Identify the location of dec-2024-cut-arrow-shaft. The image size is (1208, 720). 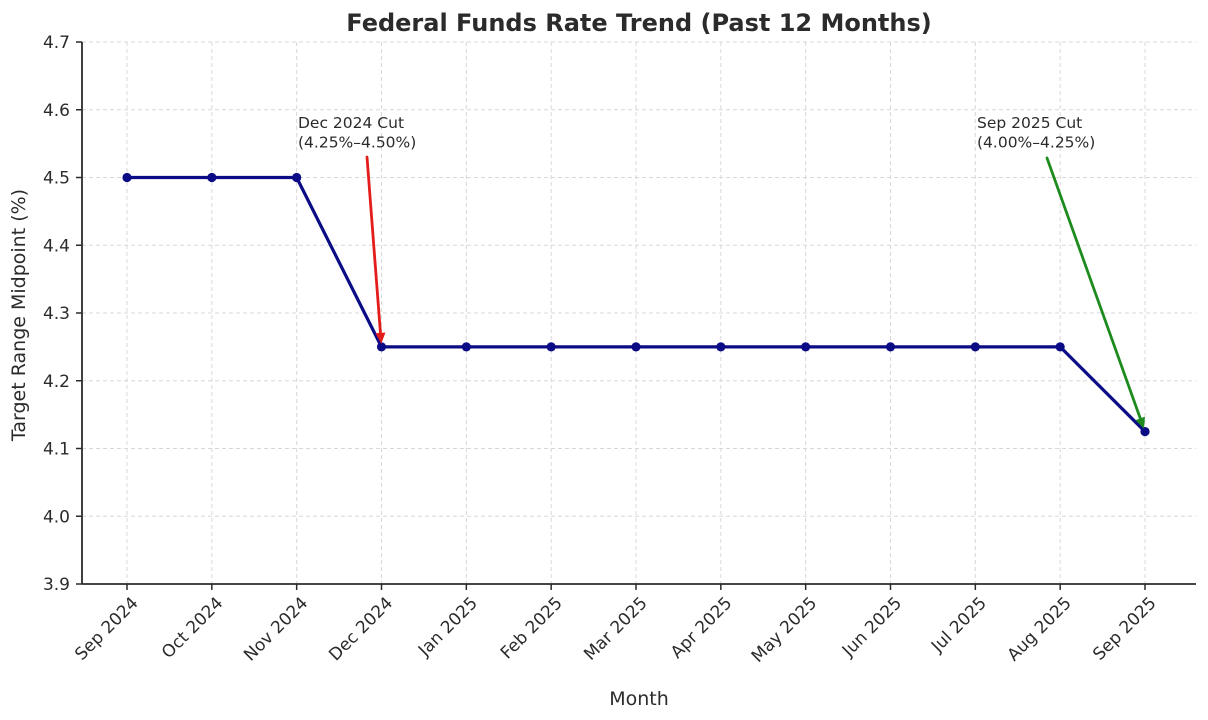
(373, 245).